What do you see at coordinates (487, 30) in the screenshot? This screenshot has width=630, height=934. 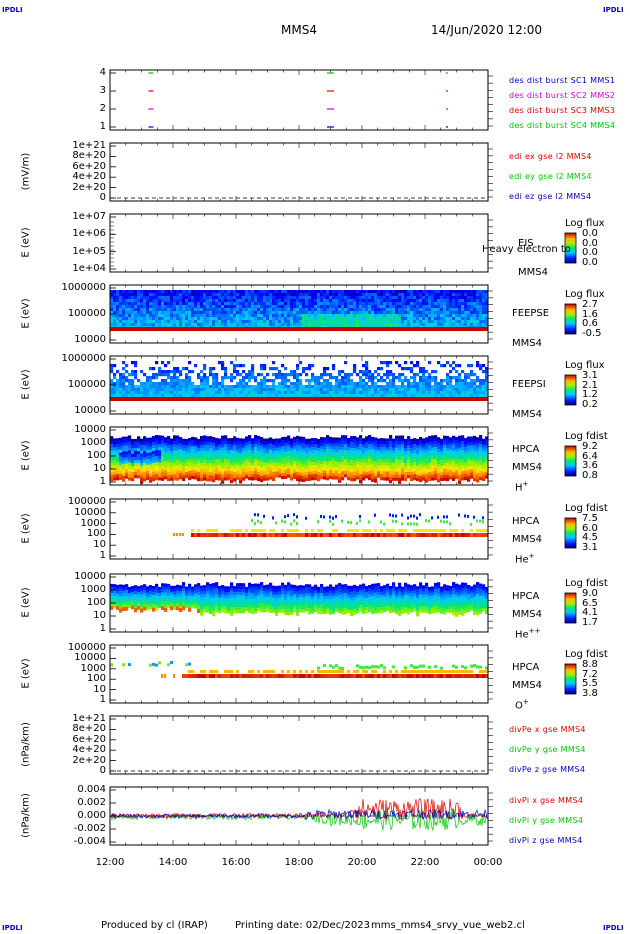 I see `datetime-title: 14/Jun/2020 12:00` at bounding box center [487, 30].